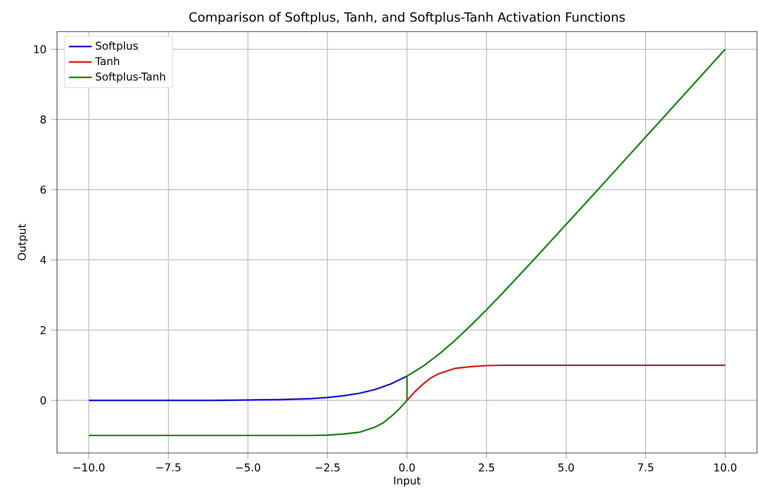  I want to click on x-tick-label: −5.0, so click(248, 467).